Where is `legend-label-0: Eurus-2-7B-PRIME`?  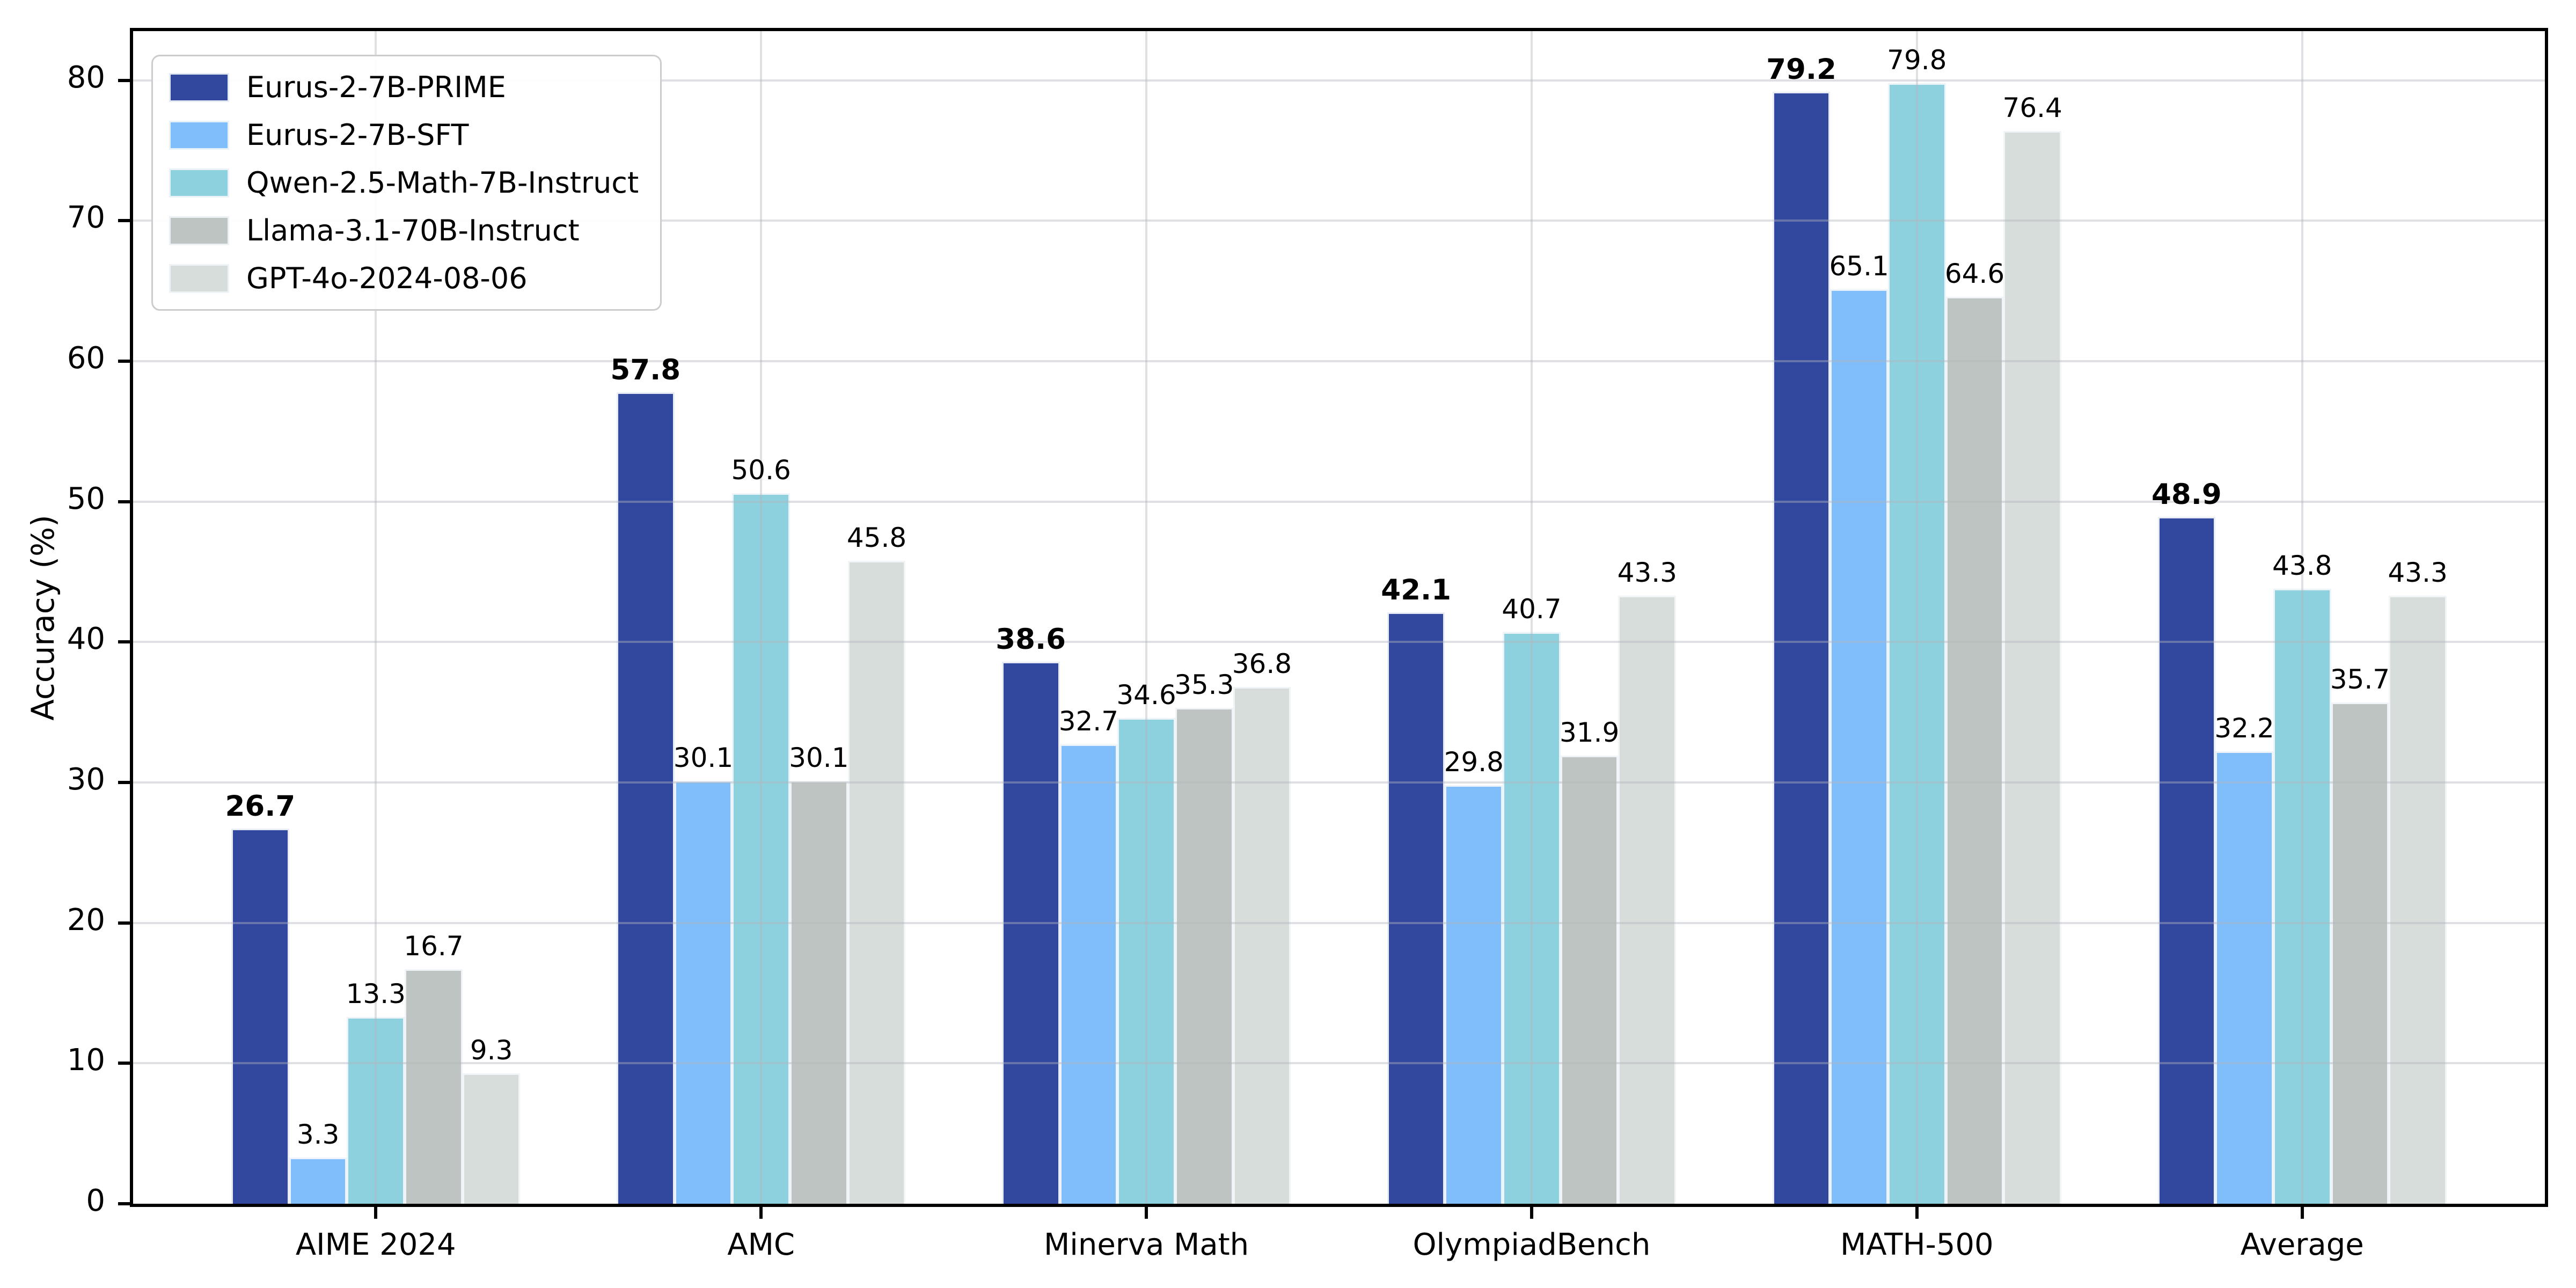
legend-label-0: Eurus-2-7B-PRIME is located at coordinates (376, 87).